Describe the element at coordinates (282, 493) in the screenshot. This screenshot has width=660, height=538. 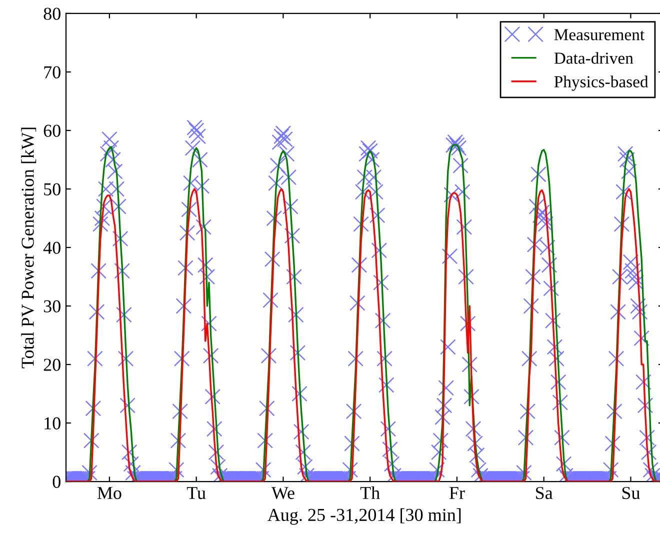
I see `x-tick-label: We` at that location.